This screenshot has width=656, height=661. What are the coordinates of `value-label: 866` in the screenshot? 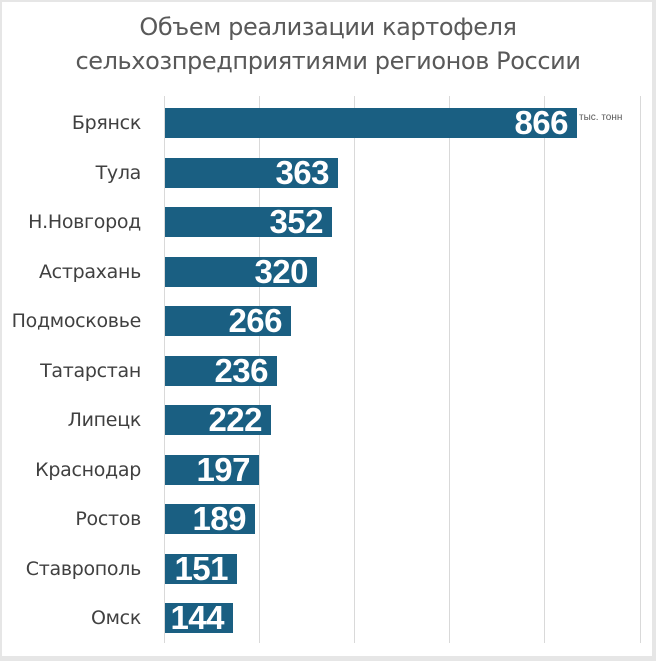 It's located at (541, 122).